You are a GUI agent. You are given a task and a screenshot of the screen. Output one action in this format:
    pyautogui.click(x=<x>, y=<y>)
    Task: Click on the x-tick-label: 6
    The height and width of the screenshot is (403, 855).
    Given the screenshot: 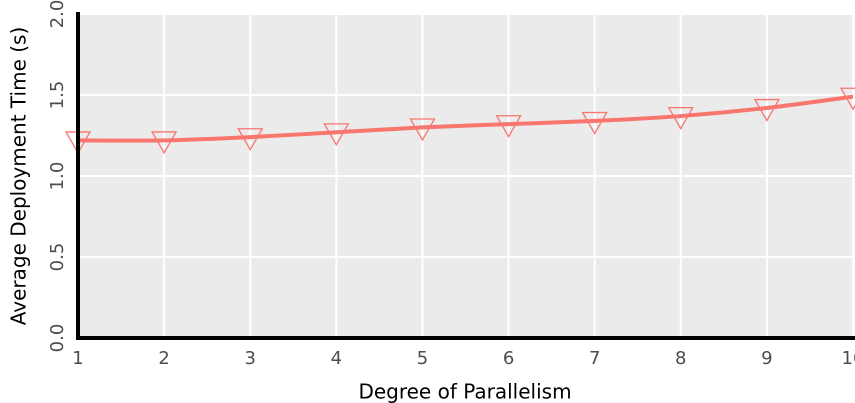 What is the action you would take?
    pyautogui.click(x=508, y=358)
    